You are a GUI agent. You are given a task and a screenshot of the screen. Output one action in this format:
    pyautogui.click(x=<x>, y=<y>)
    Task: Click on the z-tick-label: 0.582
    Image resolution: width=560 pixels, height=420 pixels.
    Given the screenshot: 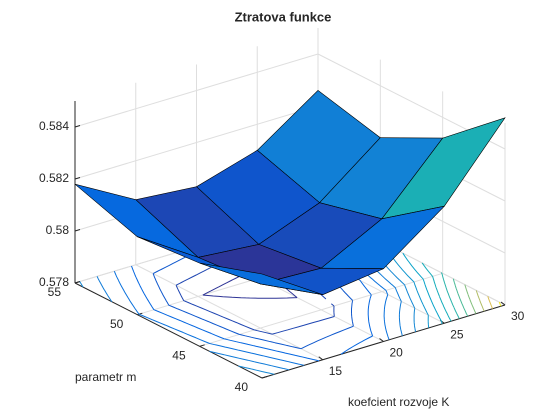 What is the action you would take?
    pyautogui.click(x=54, y=178)
    